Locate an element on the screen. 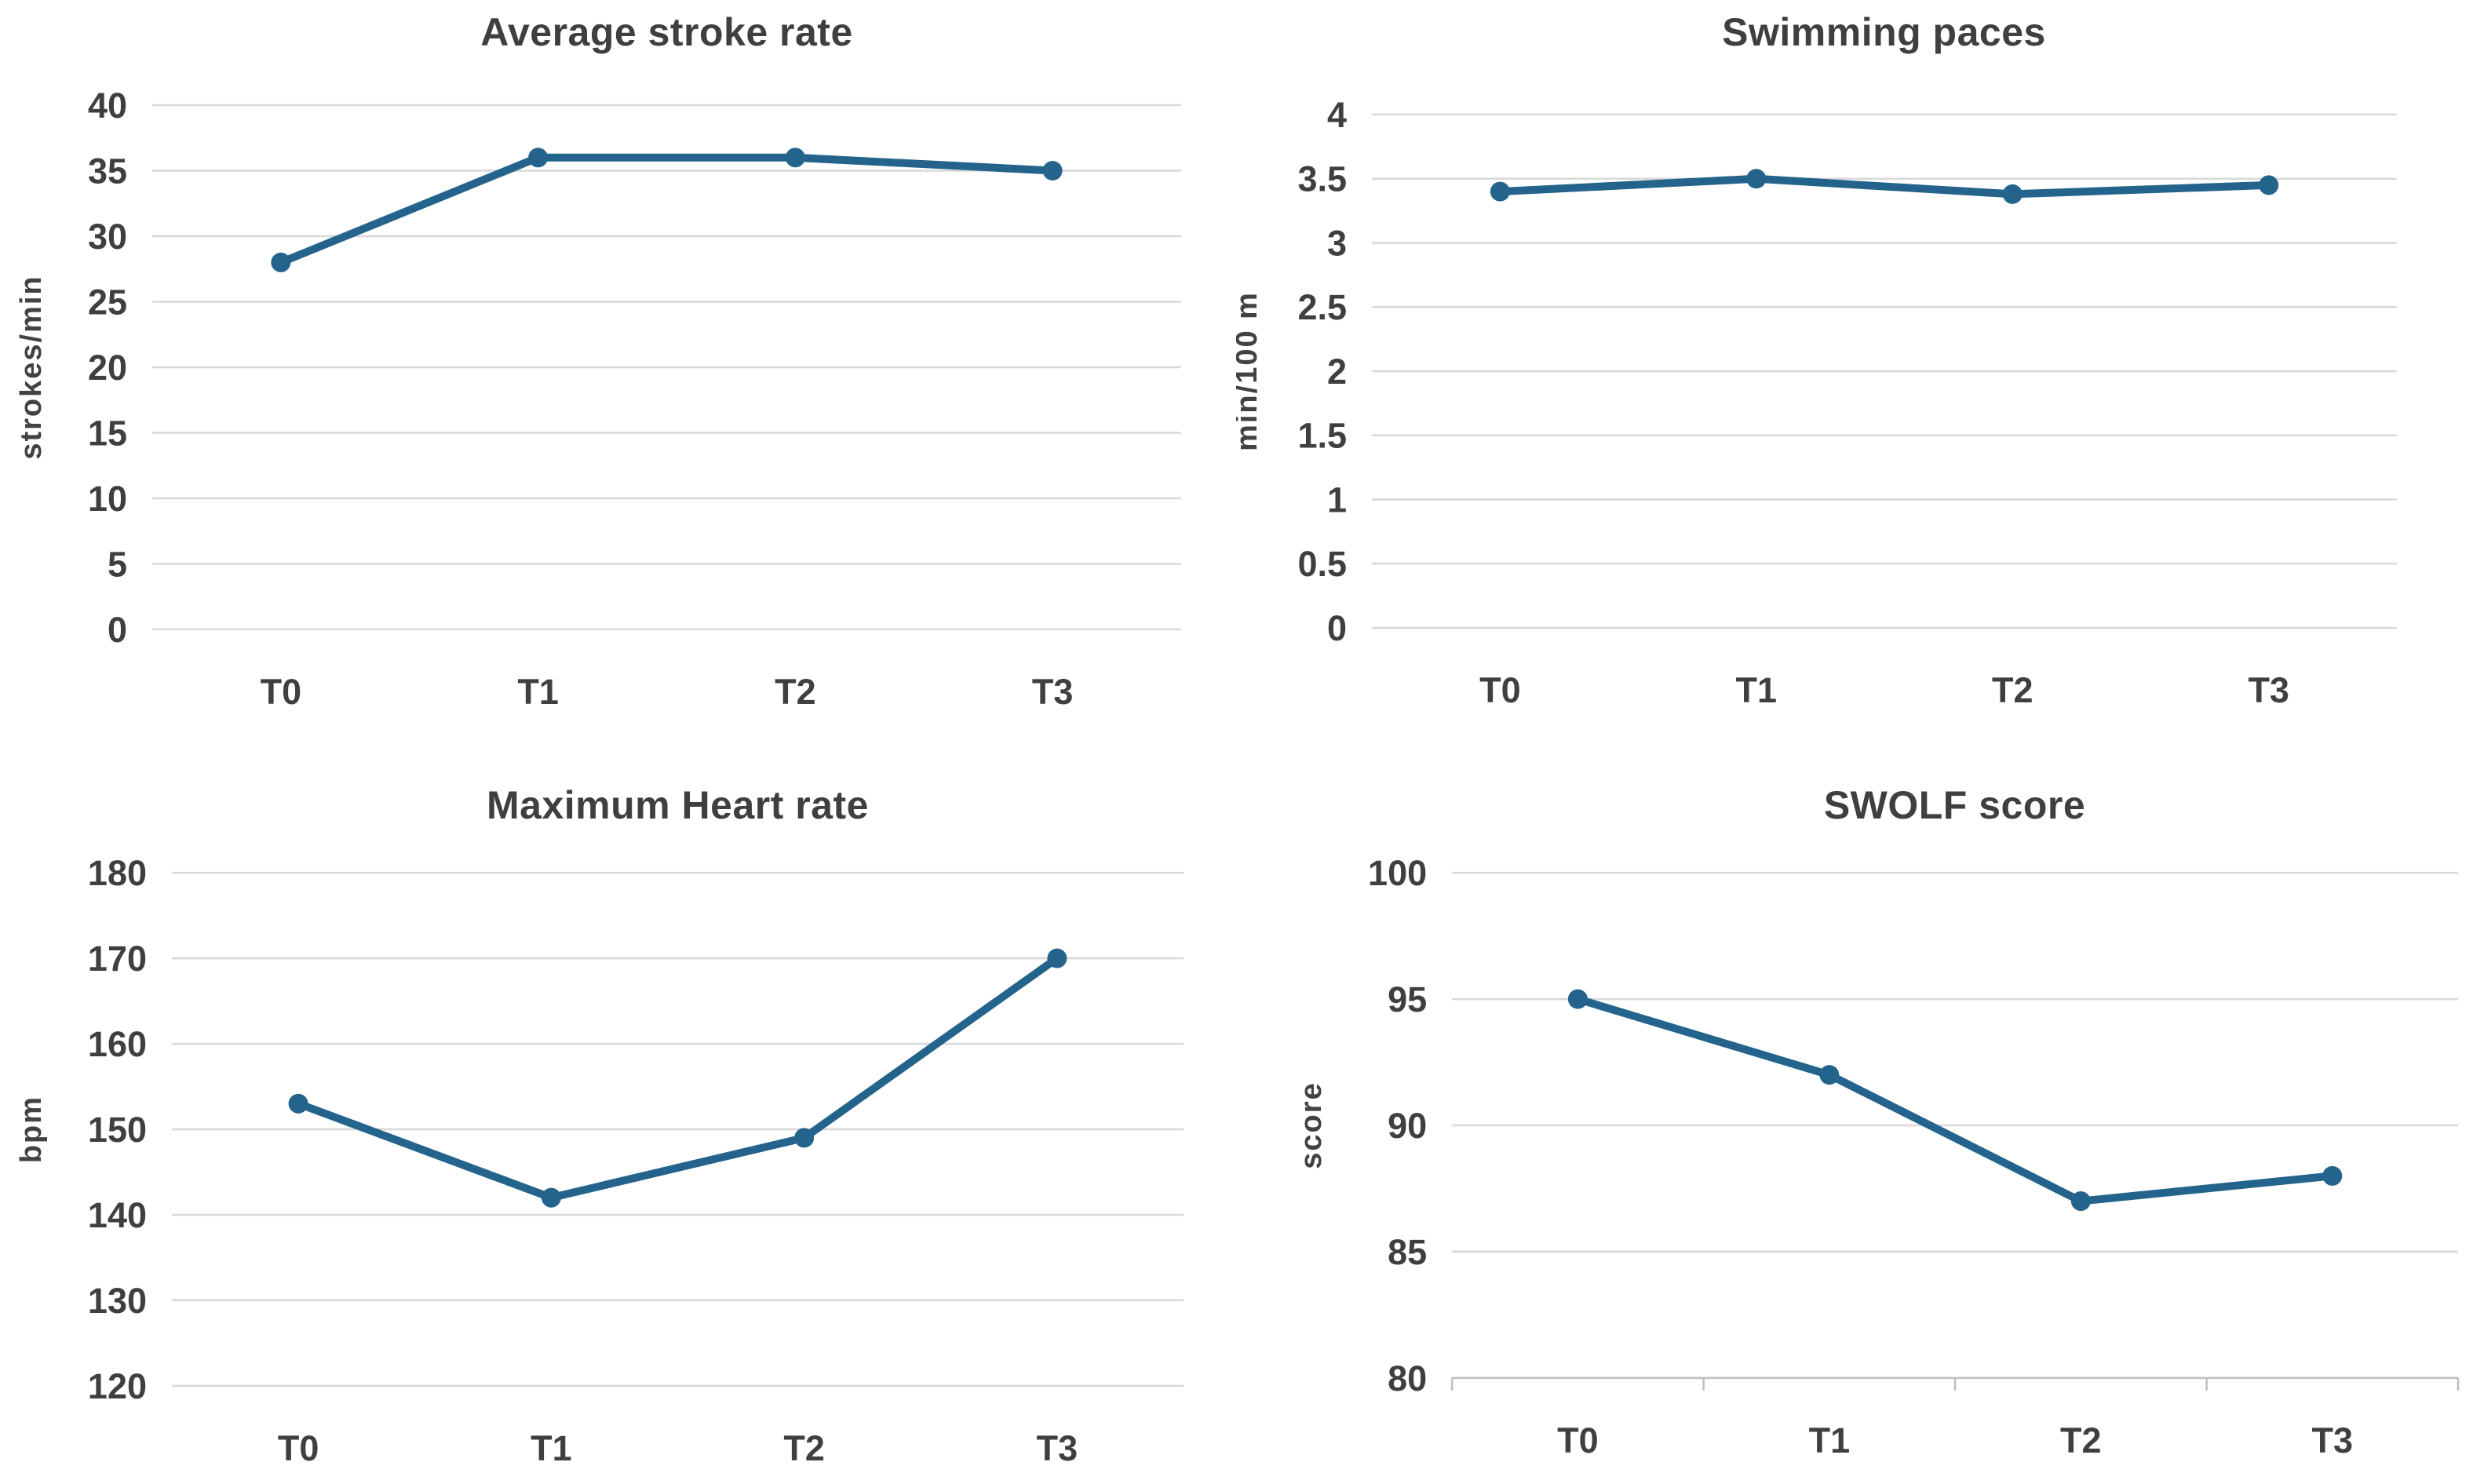 The image size is (2473, 1484). y-tick-label: 15 is located at coordinates (108, 434).